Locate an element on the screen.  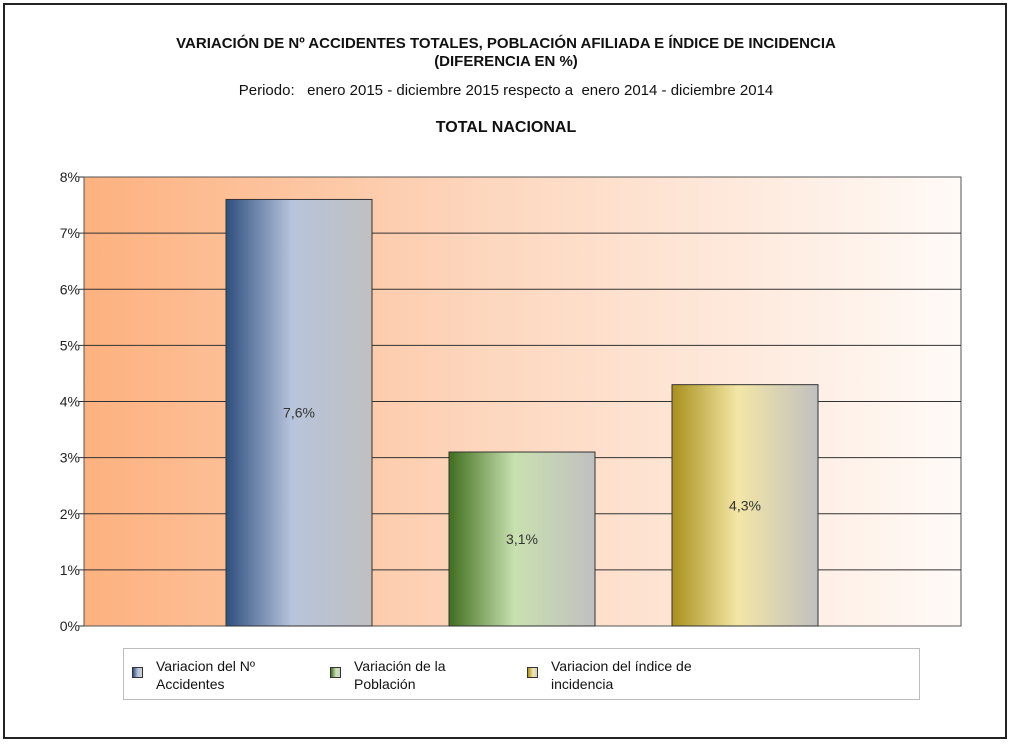
legend-label-accidentes-line1: Variacion del Nº is located at coordinates (206, 666).